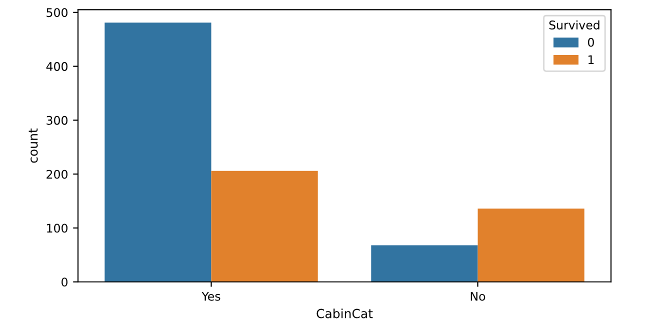 This screenshot has width=650, height=324. Describe the element at coordinates (57, 174) in the screenshot. I see `y-tick-label: 200` at that location.